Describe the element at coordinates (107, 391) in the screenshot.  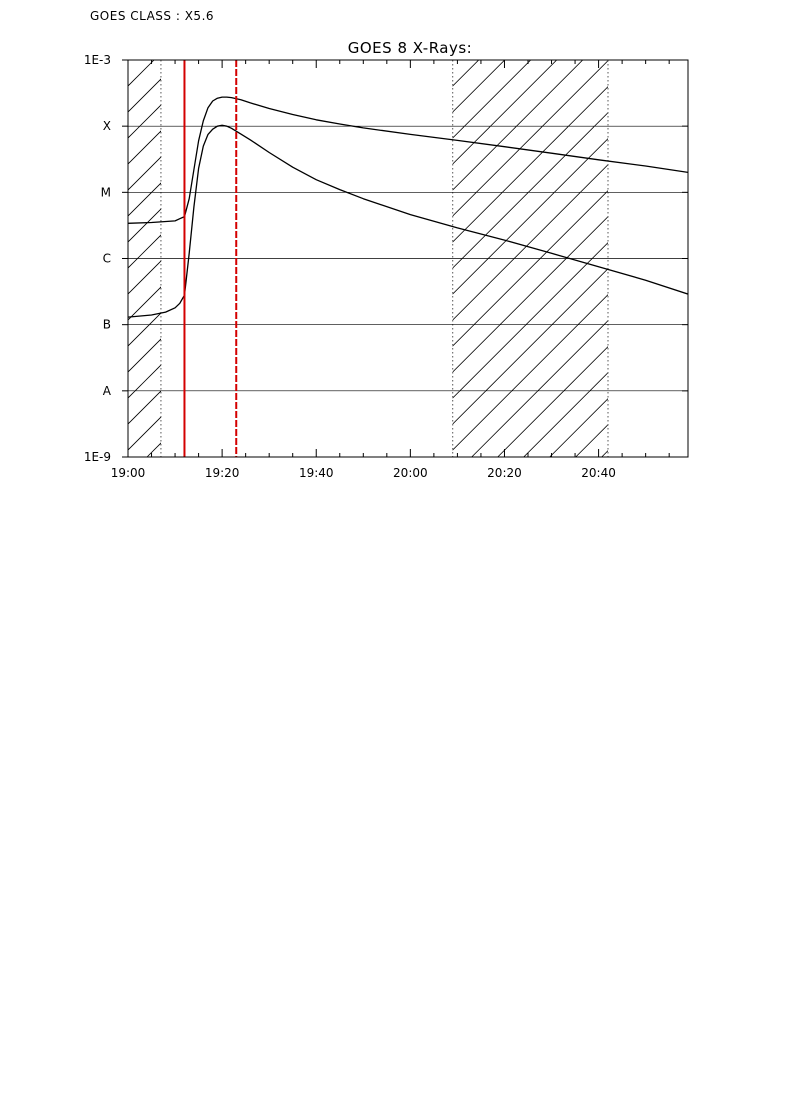
I see `y-tick-label: A` at that location.